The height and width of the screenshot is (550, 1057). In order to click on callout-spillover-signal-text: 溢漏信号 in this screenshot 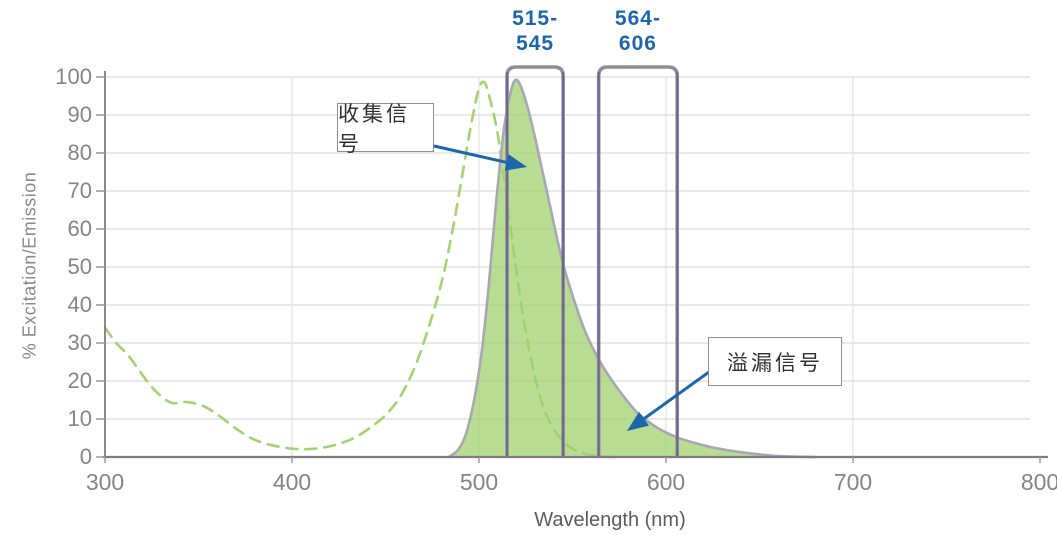, I will do `click(775, 362)`.